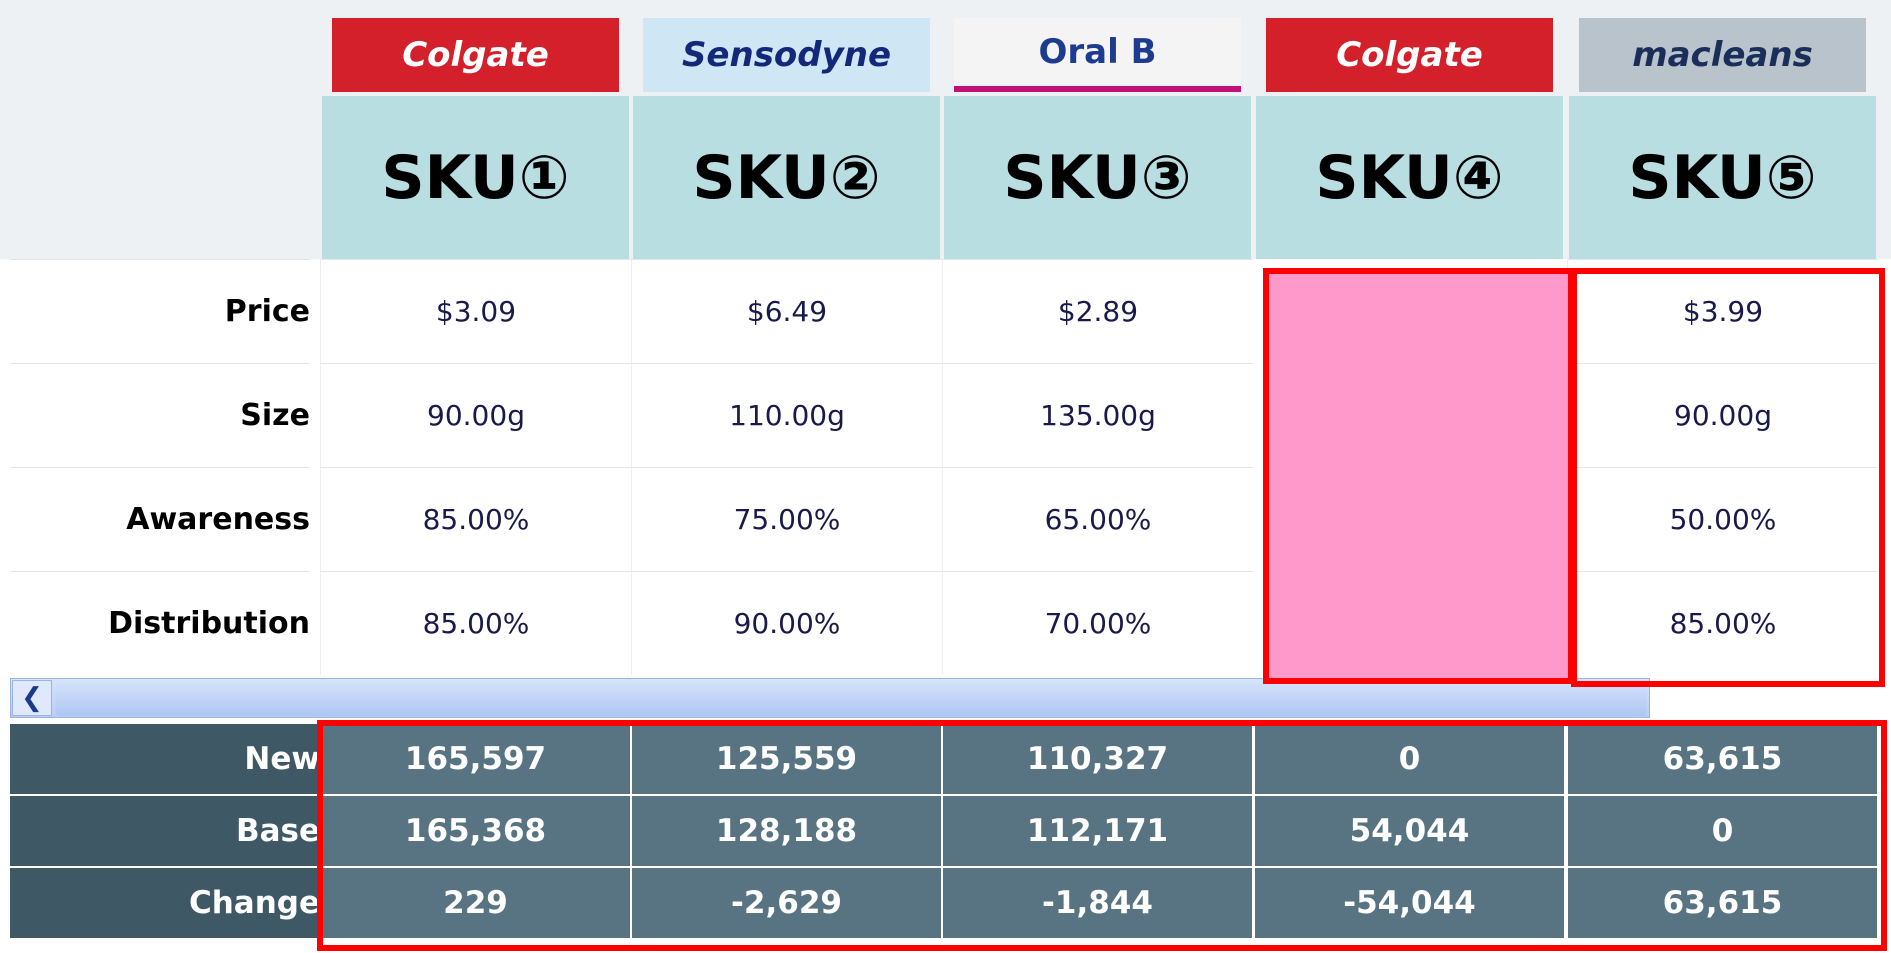 The width and height of the screenshot is (1891, 953). Describe the element at coordinates (475, 831) in the screenshot. I see `result-cell: 165,368` at that location.